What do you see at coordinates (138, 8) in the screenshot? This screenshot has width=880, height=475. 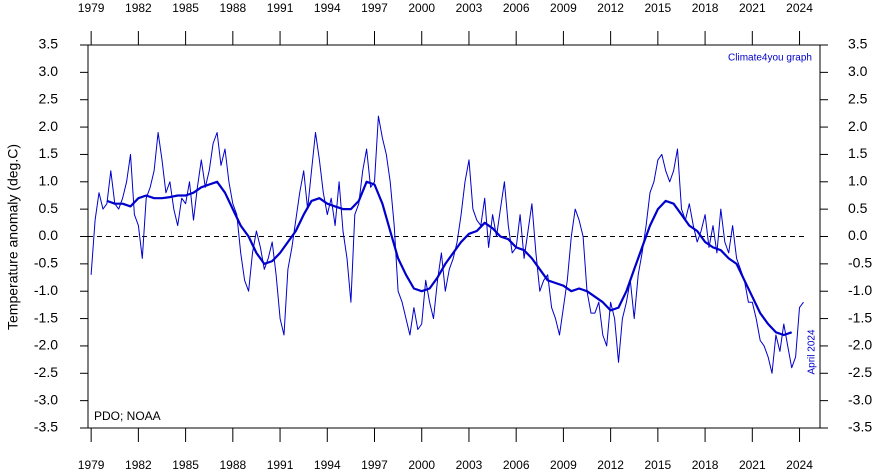 I see `x-top-tick-label: 1982` at bounding box center [138, 8].